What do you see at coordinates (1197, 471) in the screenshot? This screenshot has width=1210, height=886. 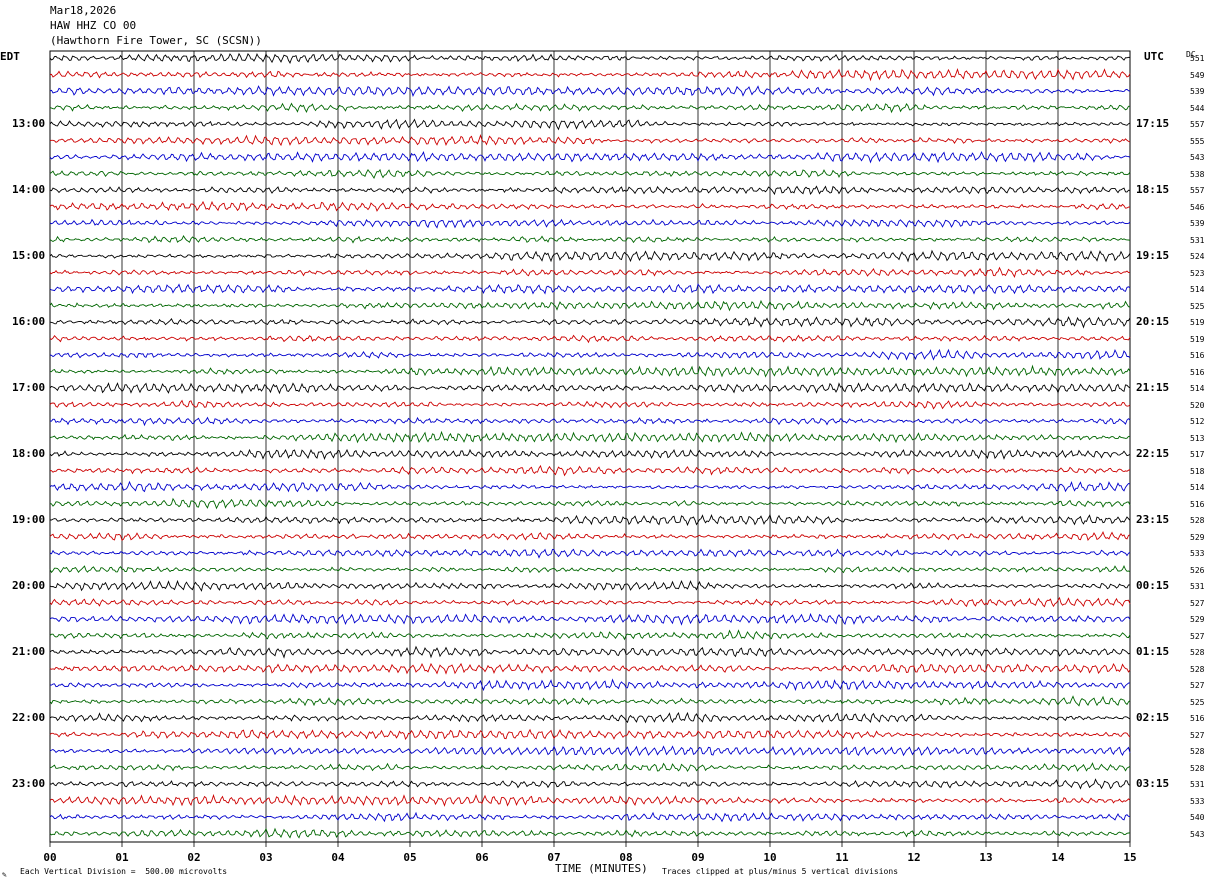 I see `dc-offset-label: 518` at bounding box center [1197, 471].